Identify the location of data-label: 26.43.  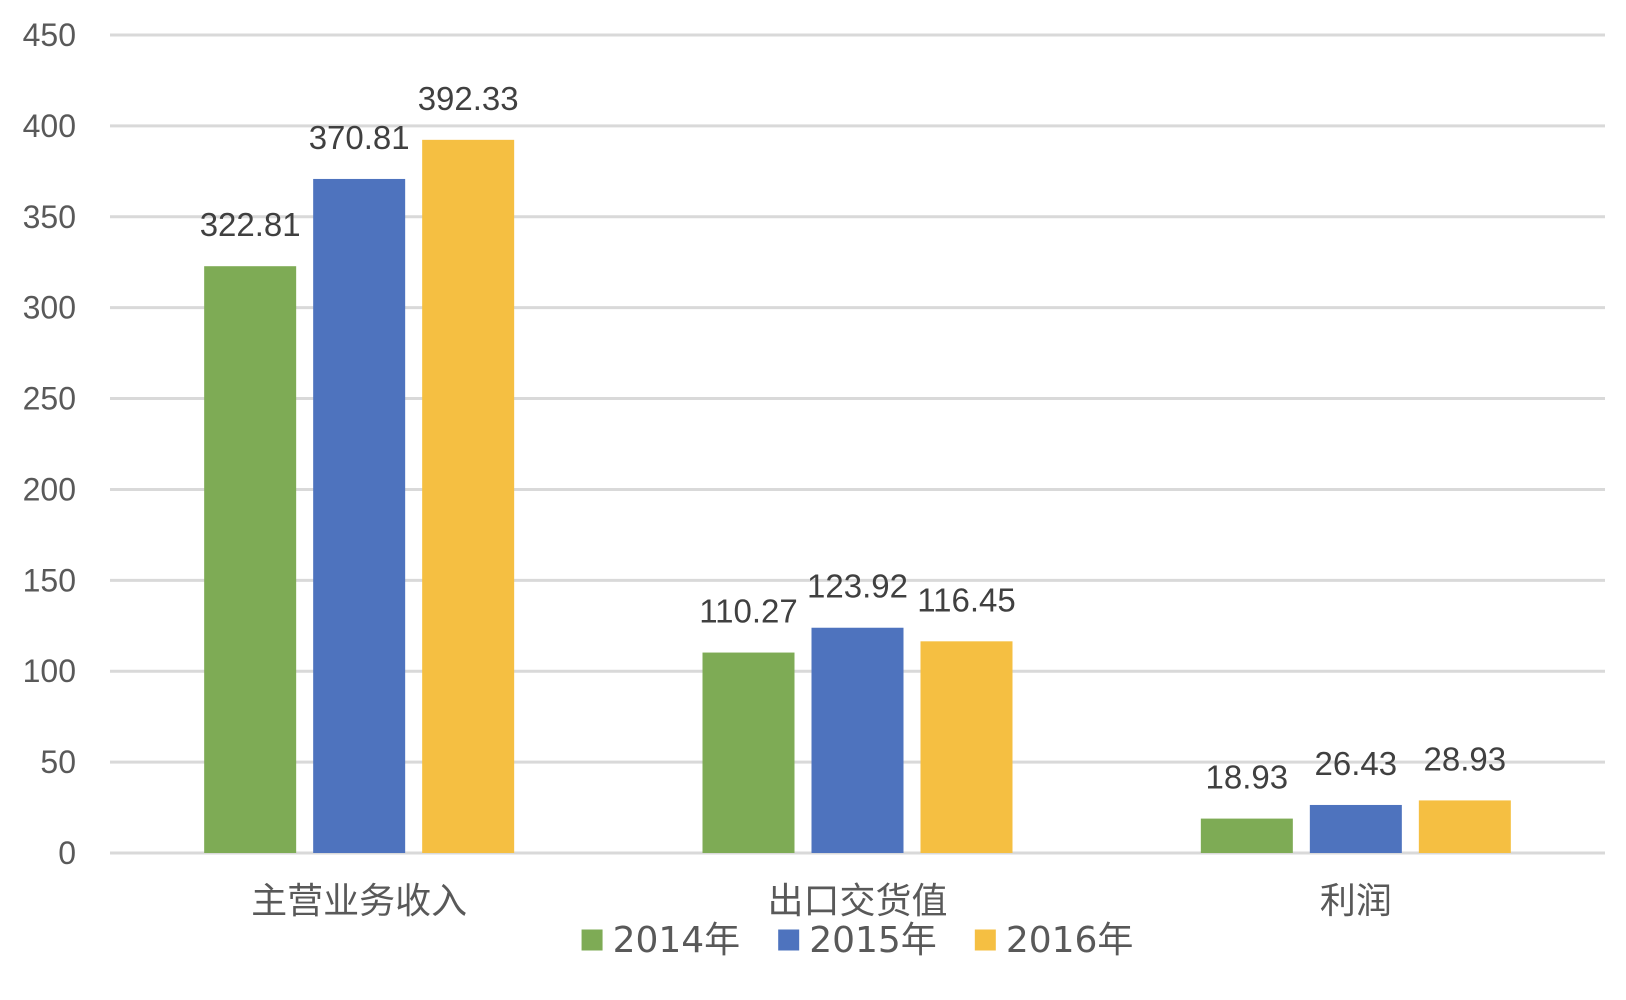
(1356, 763).